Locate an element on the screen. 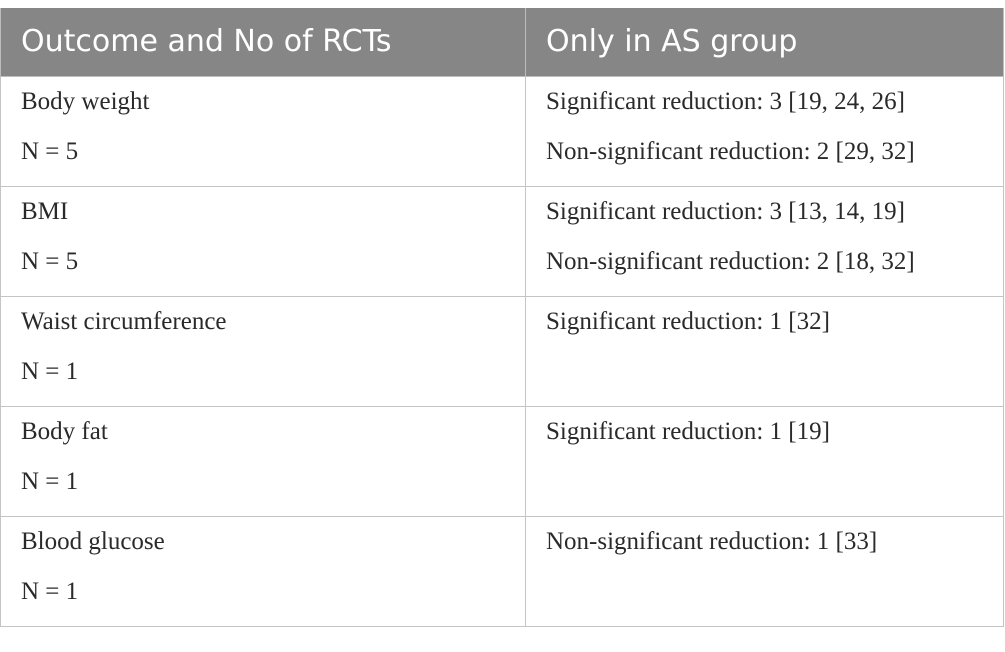 The width and height of the screenshot is (1005, 652). finding-text: Non-significant reduction: 2 [29, 32] is located at coordinates (730, 151).